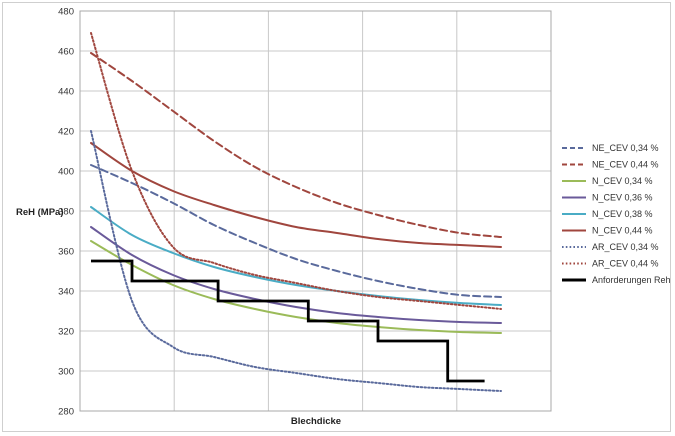  Describe the element at coordinates (66, 12) in the screenshot. I see `y-tick-label: 480` at that location.